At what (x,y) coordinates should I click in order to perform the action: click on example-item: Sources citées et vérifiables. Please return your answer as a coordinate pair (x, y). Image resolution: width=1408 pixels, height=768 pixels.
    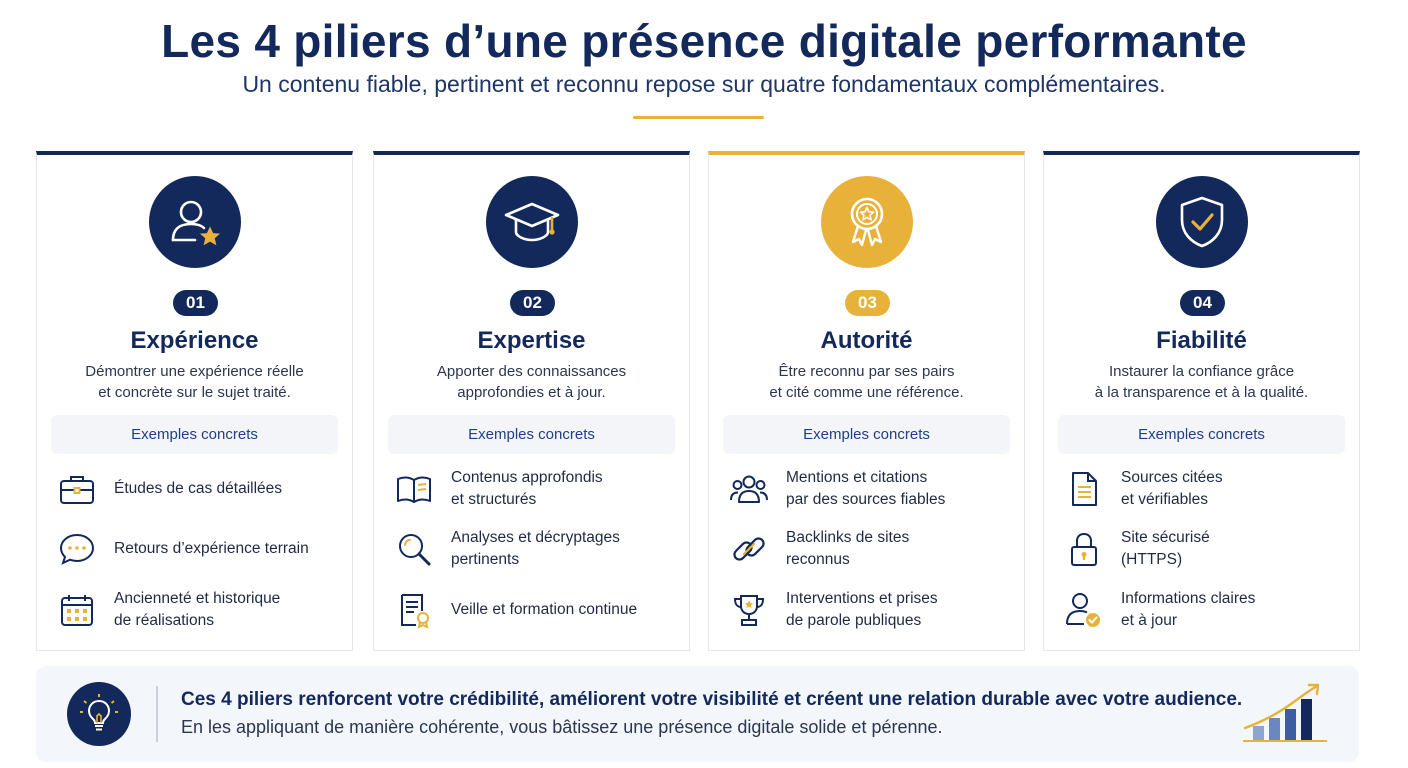
    Looking at the image, I should click on (1206, 489).